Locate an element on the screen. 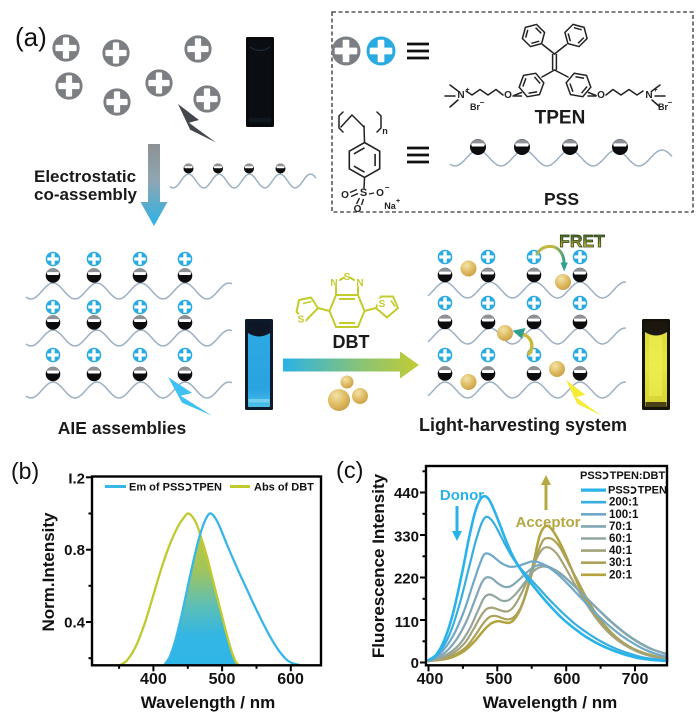 The height and width of the screenshot is (727, 700). svg-text: 40:1 is located at coordinates (621, 551).